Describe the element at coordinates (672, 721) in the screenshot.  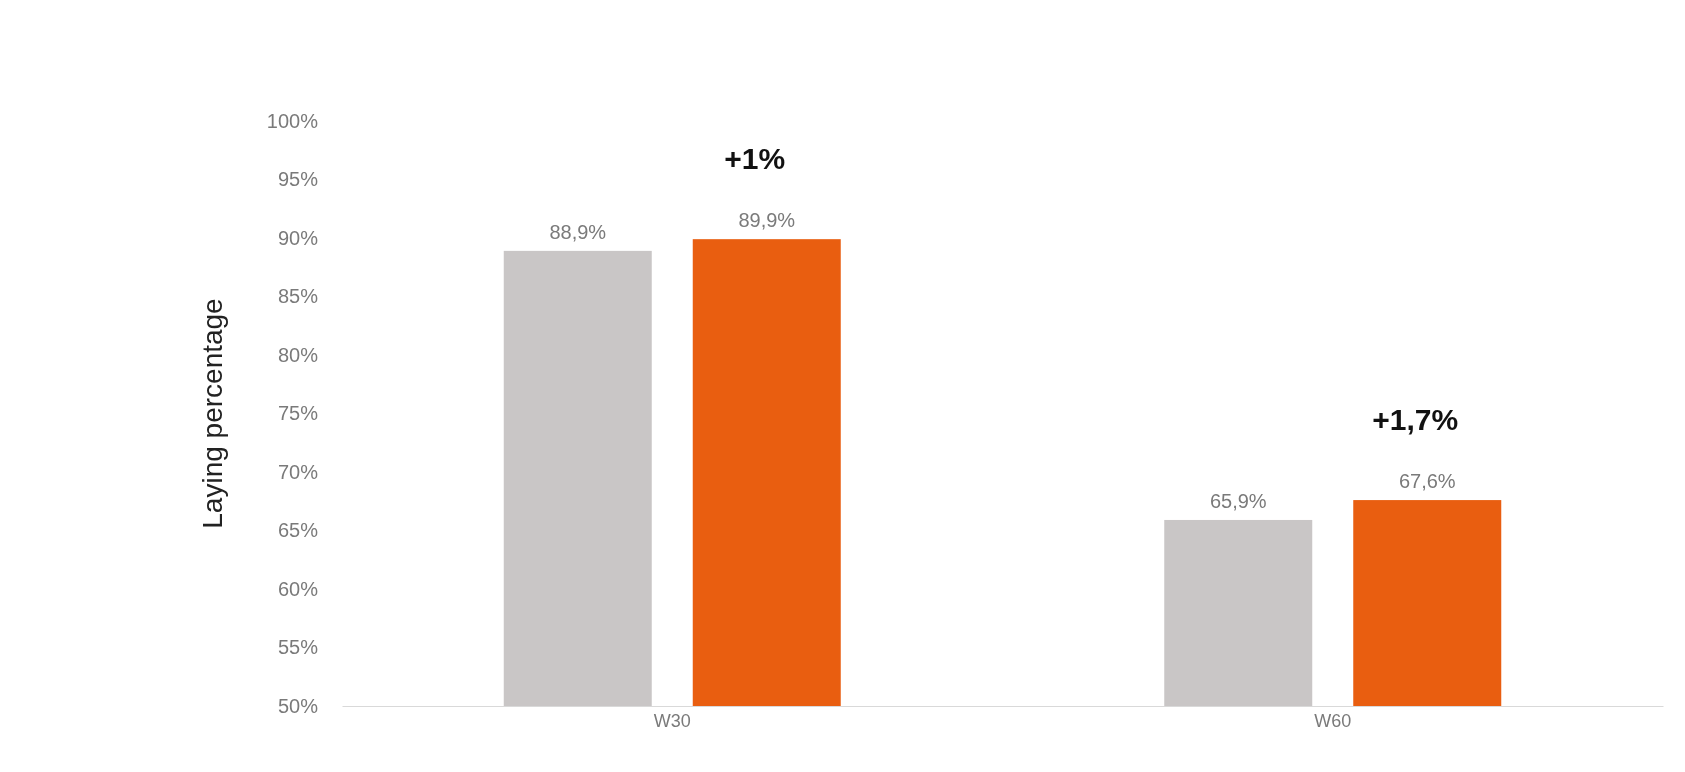
I see `x-tick-label: W30` at that location.